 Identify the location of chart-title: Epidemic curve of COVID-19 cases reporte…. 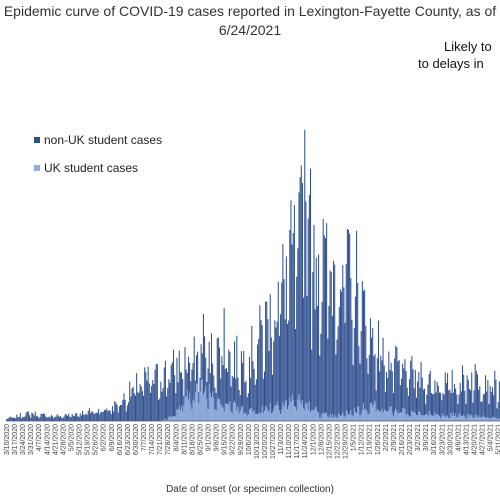
(250, 21).